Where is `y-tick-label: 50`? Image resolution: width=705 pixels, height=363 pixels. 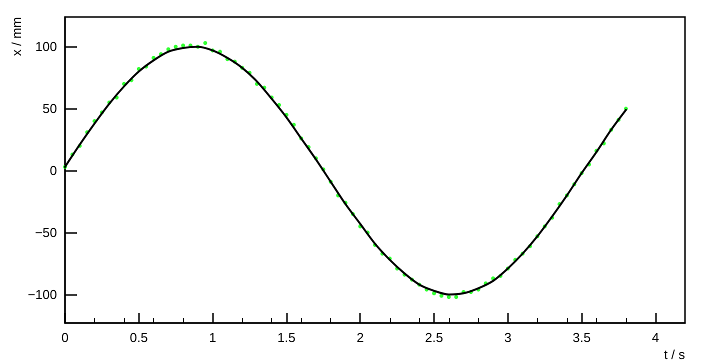
y-tick-label: 50 is located at coordinates (49, 108).